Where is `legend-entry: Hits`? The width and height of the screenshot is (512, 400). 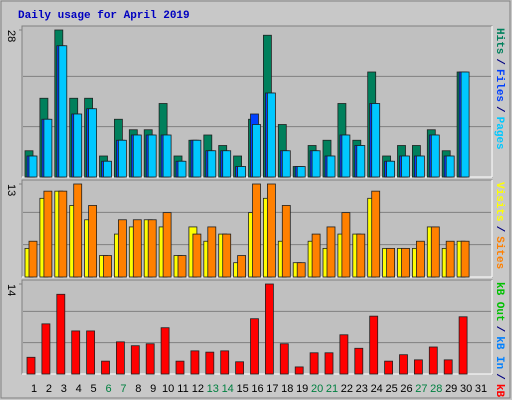
legend-entry: Hits is located at coordinates (499, 41).